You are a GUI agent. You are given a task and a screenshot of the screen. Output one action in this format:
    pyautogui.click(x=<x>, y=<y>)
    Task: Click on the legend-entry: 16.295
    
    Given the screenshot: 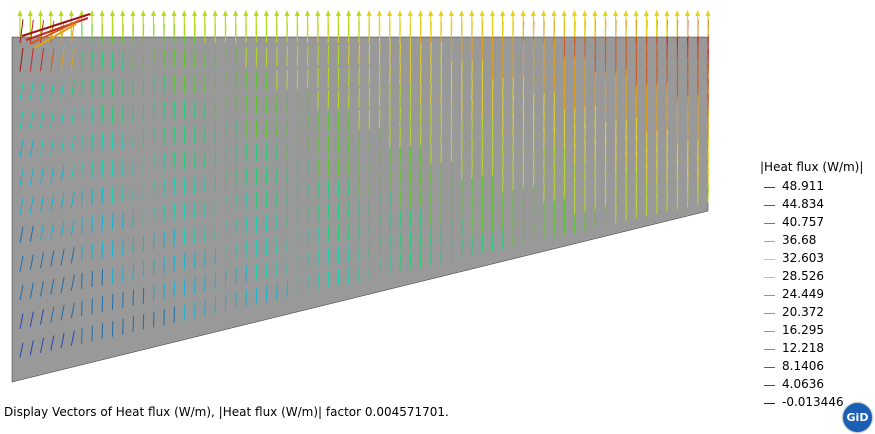 What is the action you would take?
    pyautogui.click(x=816, y=331)
    